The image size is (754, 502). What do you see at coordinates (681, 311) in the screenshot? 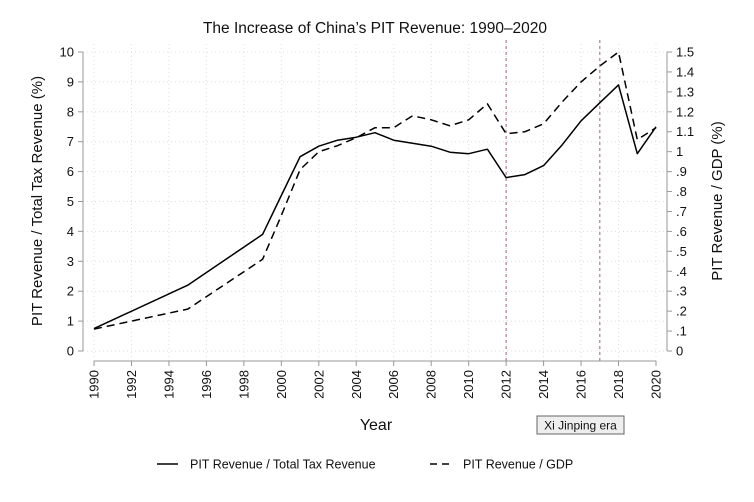
I see `y2-tick-label: .2` at bounding box center [681, 311].